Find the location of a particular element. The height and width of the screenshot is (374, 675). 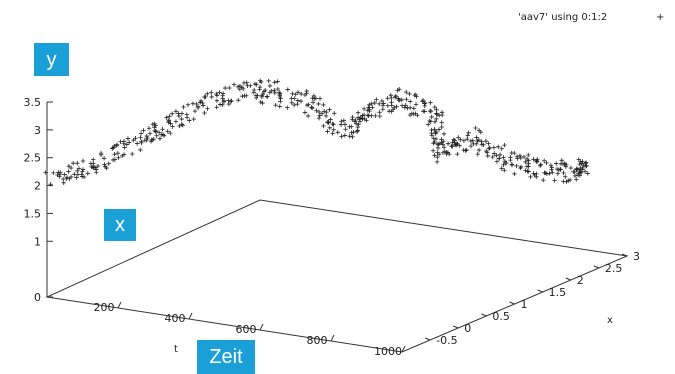

z-tick-label: 2.5 is located at coordinates (33, 158).